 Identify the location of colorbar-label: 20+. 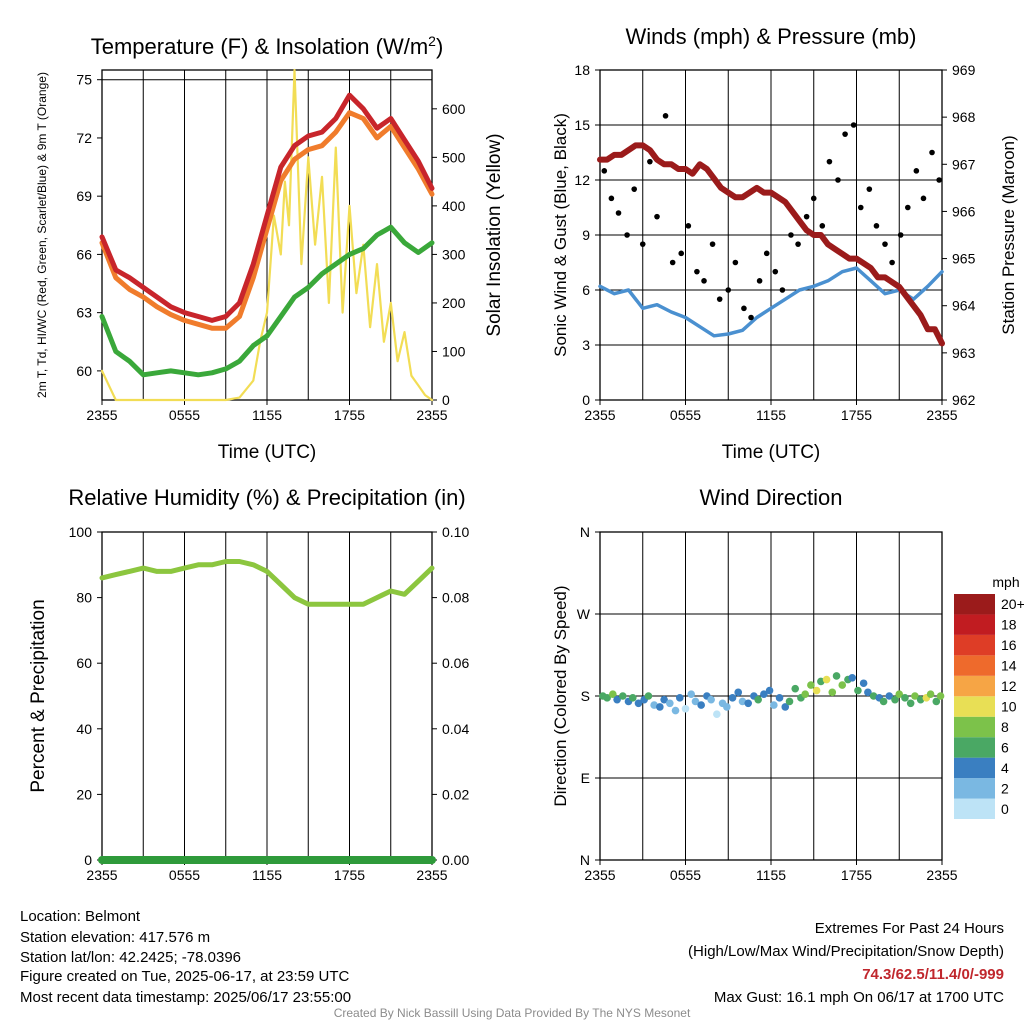
(1012, 604).